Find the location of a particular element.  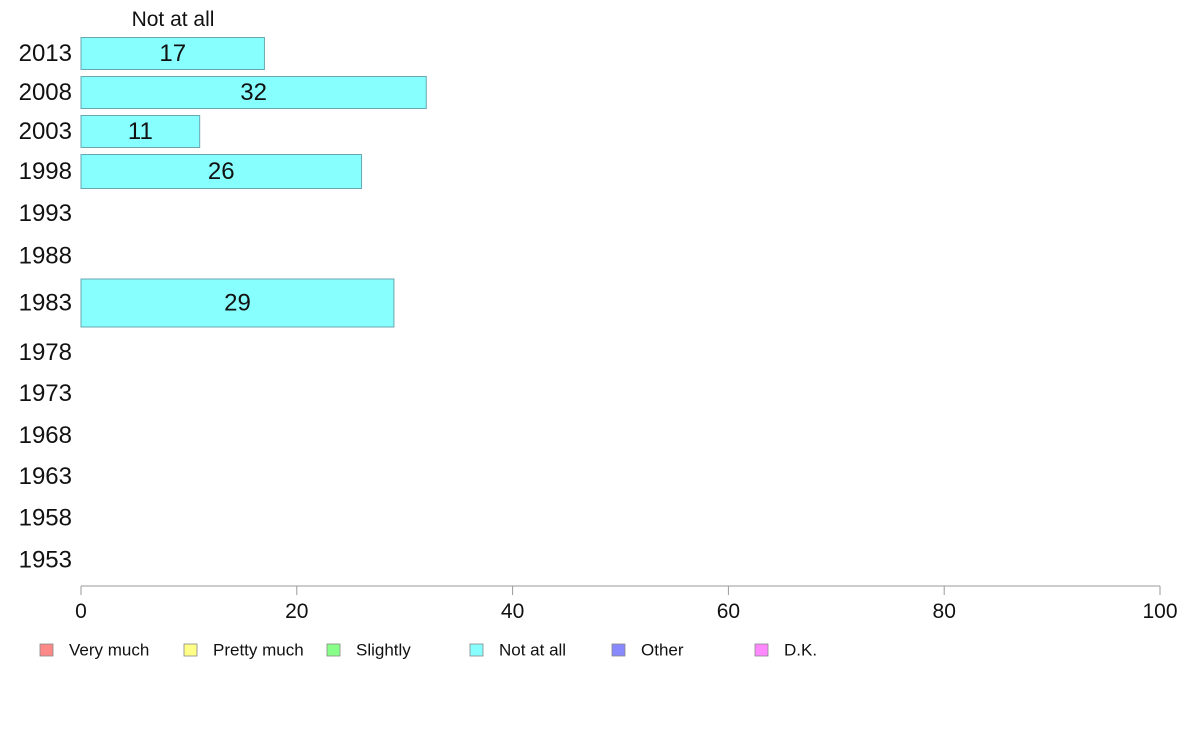

bar-value-label: 29 is located at coordinates (237, 303).